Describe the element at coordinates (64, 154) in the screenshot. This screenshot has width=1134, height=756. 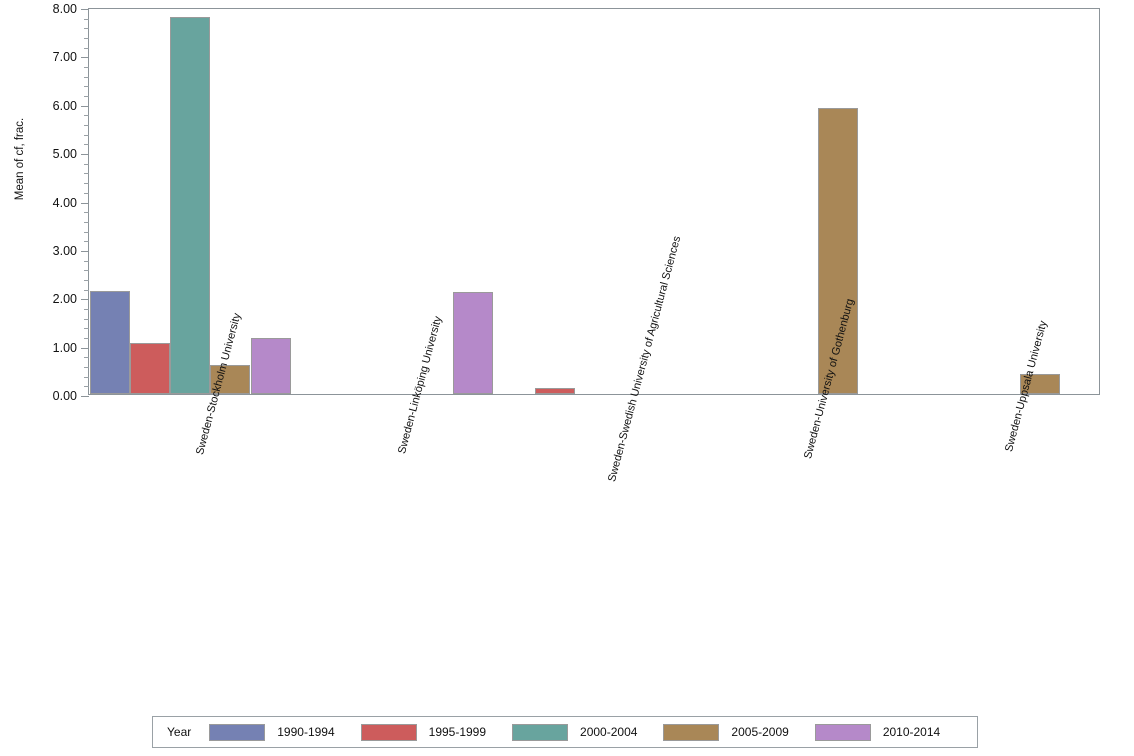
I see `y-tick-label: 5.00` at that location.